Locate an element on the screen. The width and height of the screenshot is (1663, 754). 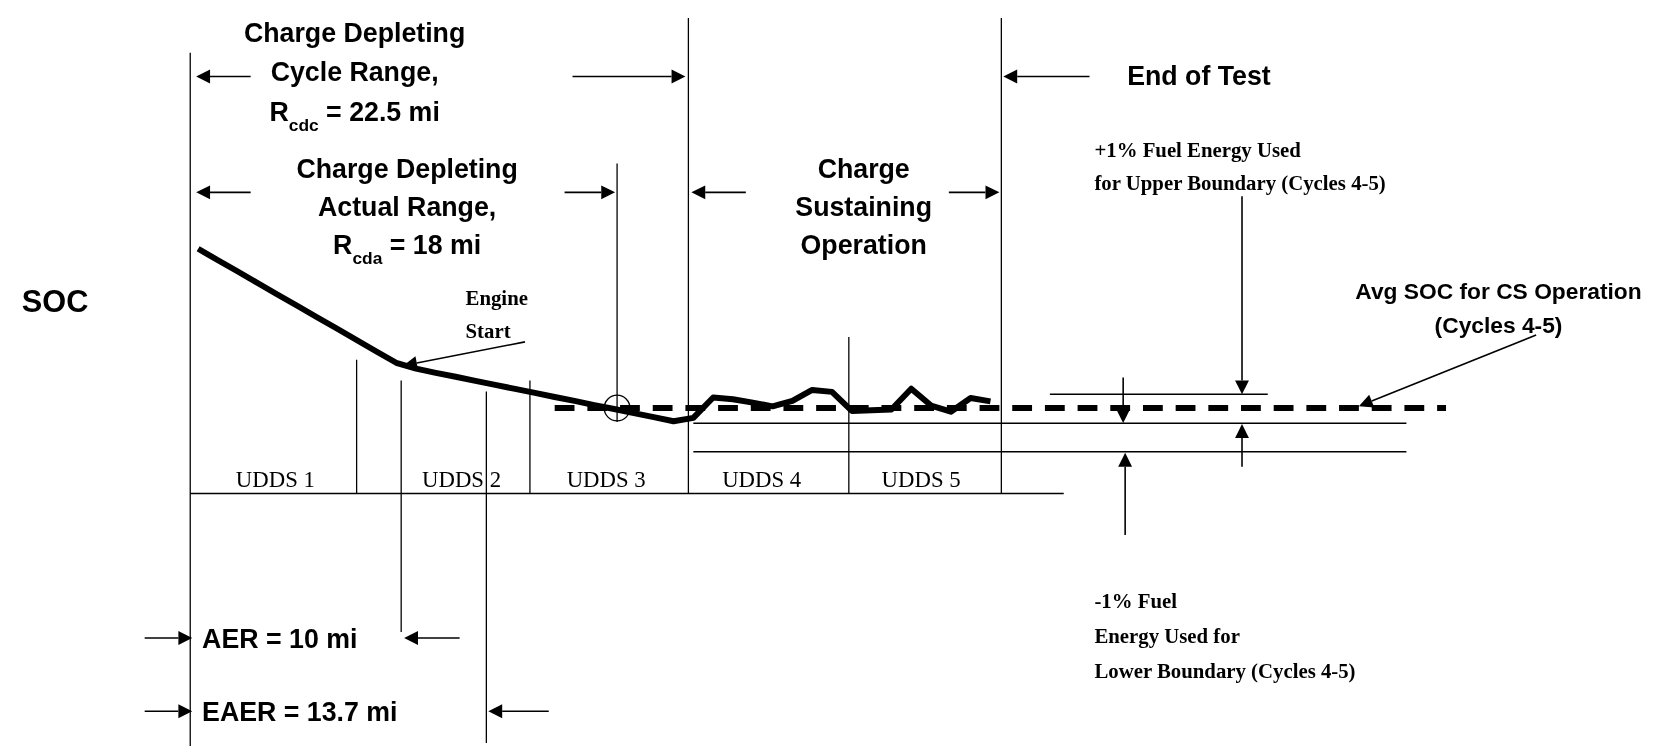
annotation: UDDS 4 is located at coordinates (762, 480).